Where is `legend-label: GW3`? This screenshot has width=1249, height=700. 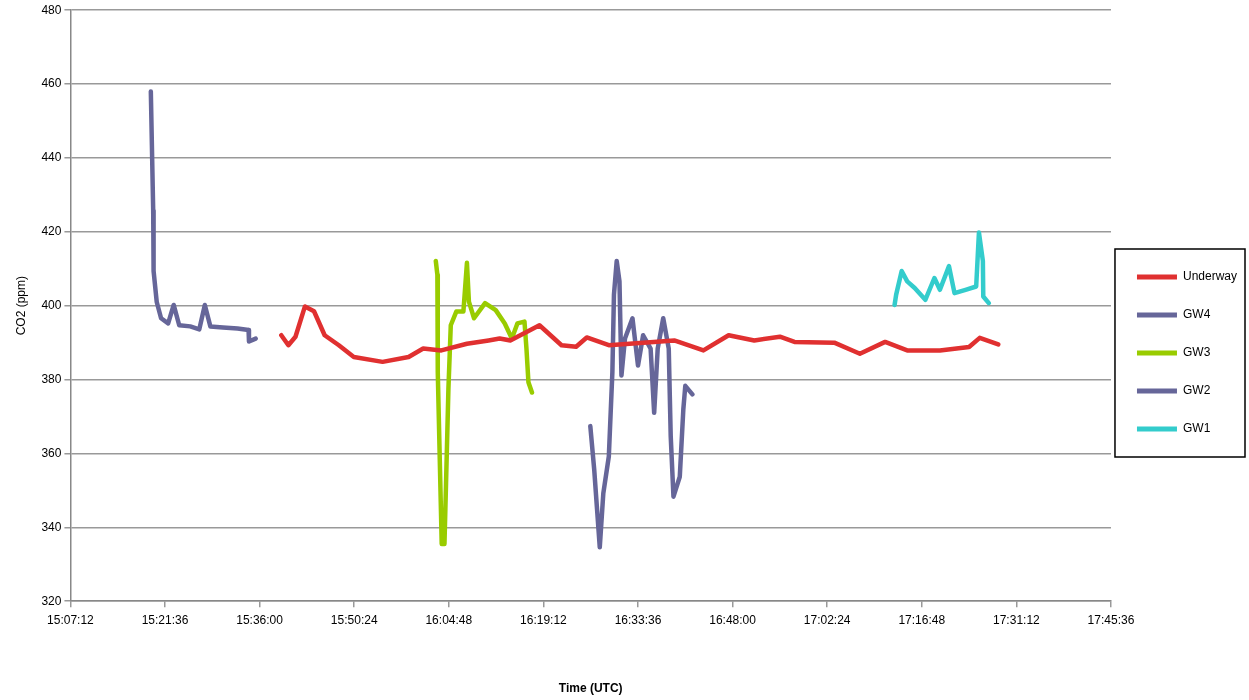
legend-label: GW3 is located at coordinates (1196, 352).